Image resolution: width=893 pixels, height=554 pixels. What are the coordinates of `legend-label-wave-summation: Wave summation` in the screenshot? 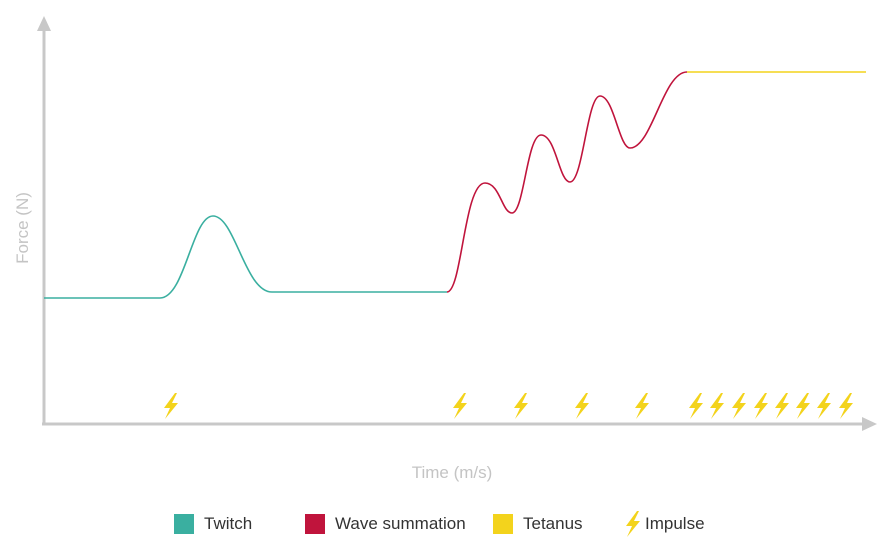 It's located at (400, 523).